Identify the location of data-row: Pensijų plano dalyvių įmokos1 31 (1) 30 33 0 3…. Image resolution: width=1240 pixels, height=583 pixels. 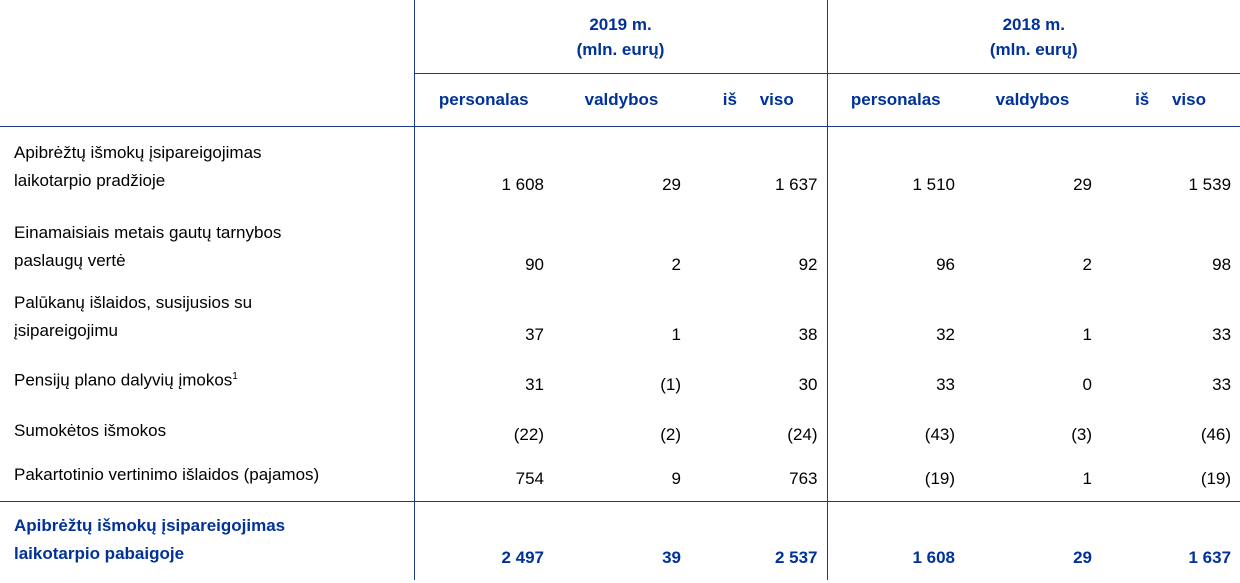
(620, 381).